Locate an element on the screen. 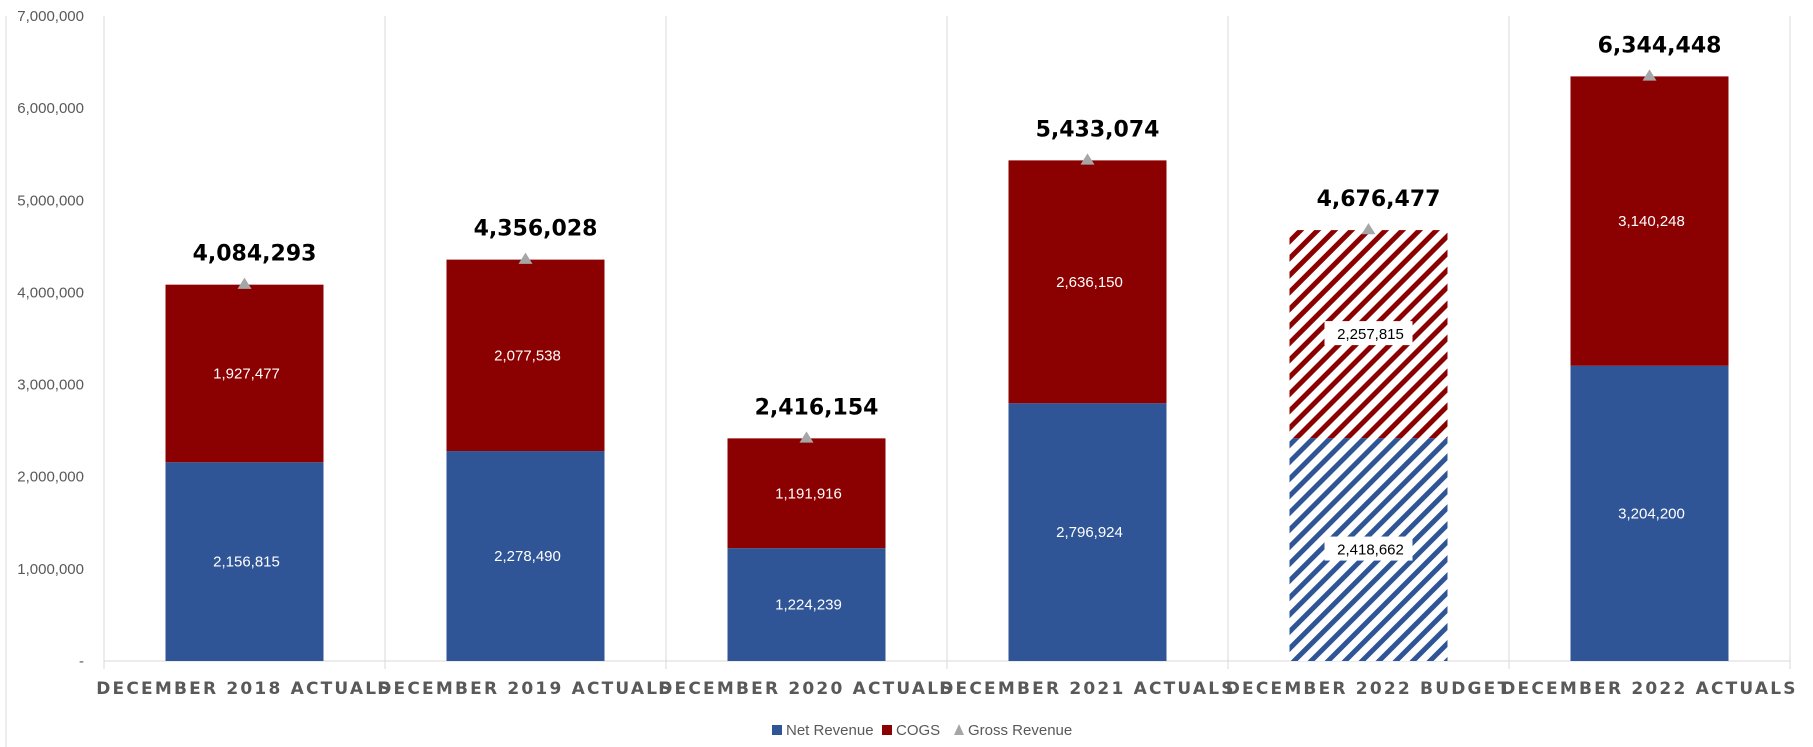  legend-label-net-revenue: Net Revenue is located at coordinates (830, 730).